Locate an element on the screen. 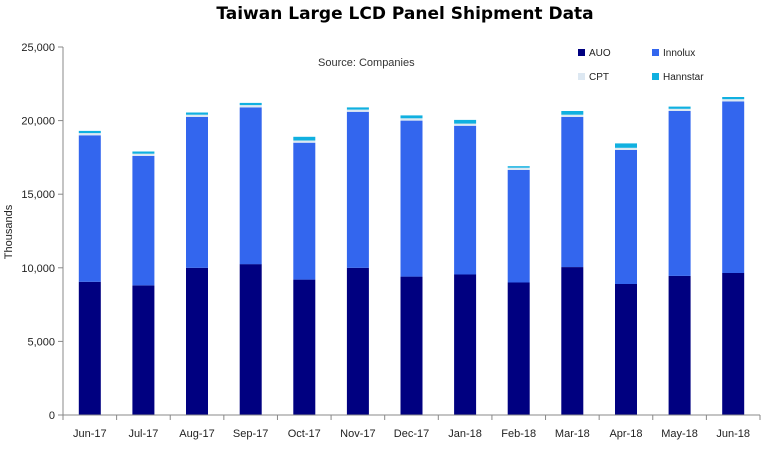 This screenshot has width=768, height=452. x-tick-label: Aug-17 is located at coordinates (196, 434).